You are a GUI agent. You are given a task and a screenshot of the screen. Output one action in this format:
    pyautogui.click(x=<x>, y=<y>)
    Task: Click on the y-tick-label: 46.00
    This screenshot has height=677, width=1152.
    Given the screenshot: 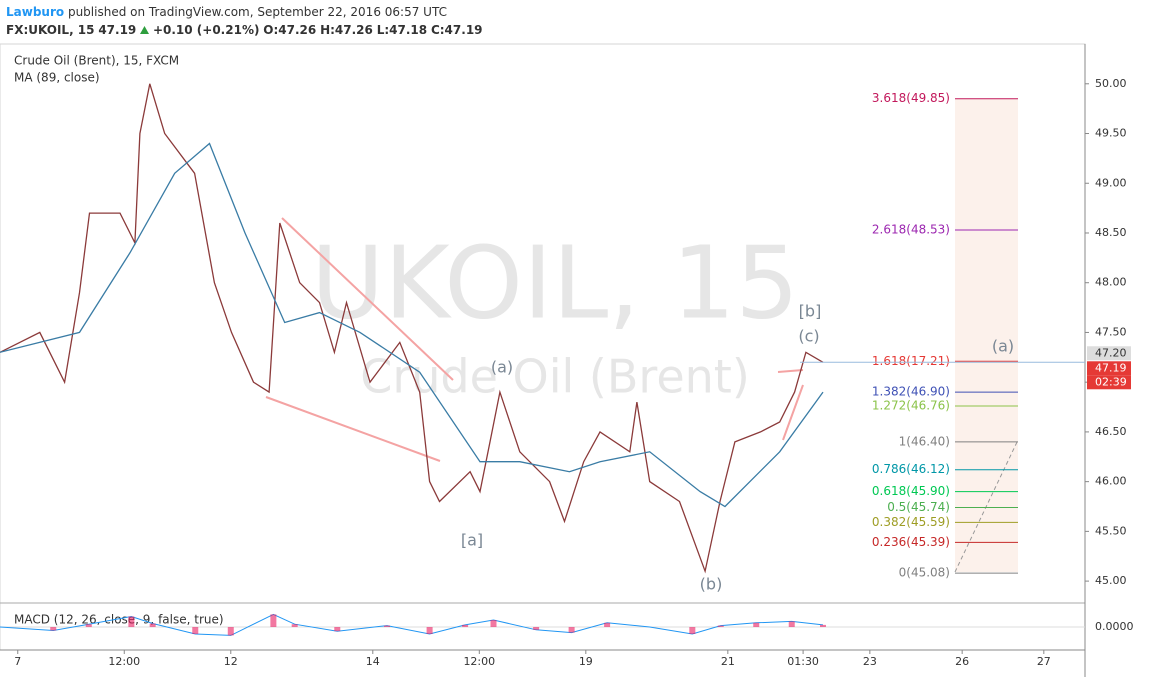 What is the action you would take?
    pyautogui.click(x=1111, y=481)
    